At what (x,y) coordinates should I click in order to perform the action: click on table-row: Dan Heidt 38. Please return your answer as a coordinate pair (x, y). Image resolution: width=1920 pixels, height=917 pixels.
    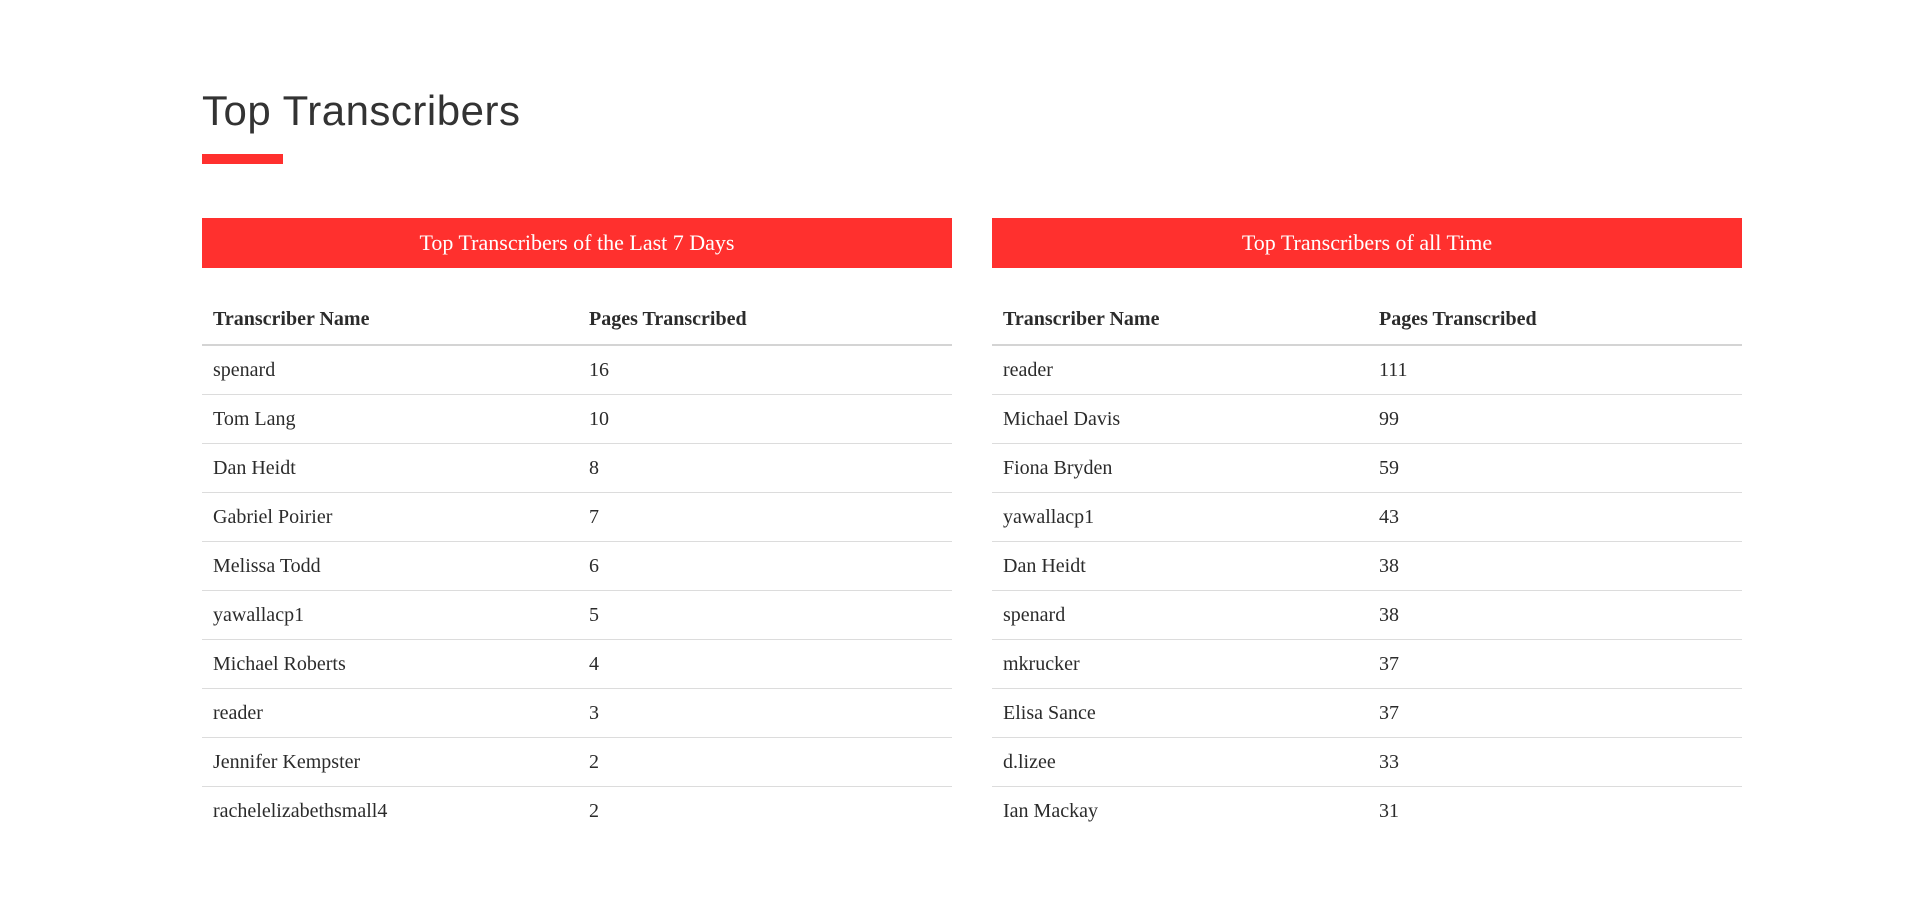
    Looking at the image, I should click on (1367, 566).